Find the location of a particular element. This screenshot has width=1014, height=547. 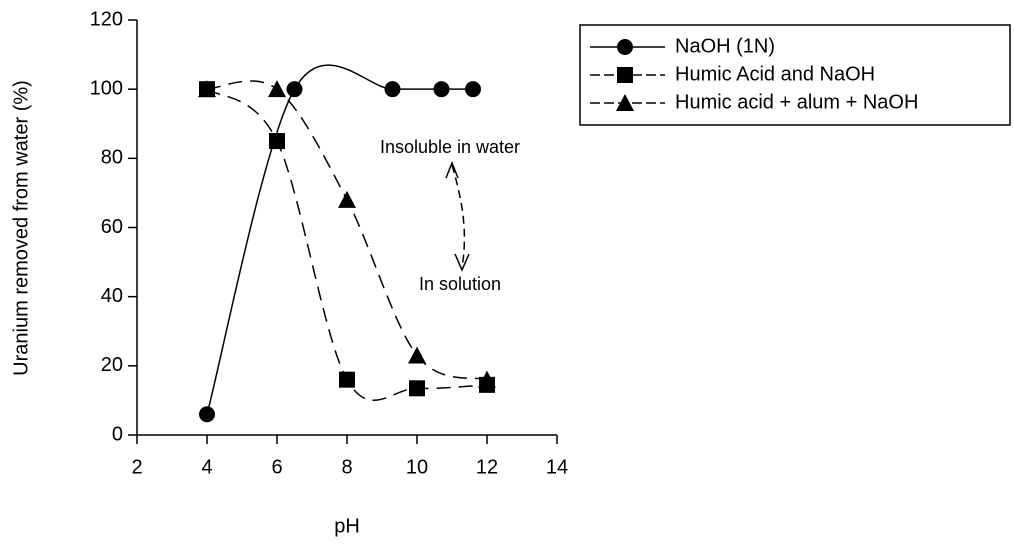

legend-label: Humic acid + alum + NaOH is located at coordinates (796, 102).